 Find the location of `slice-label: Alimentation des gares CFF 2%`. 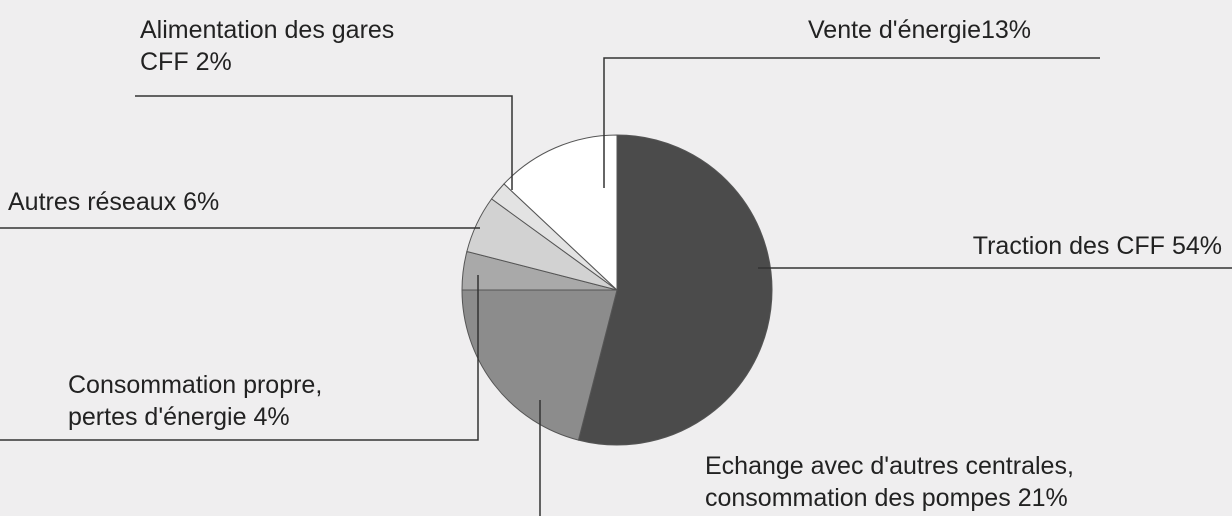

slice-label: Alimentation des gares CFF 2% is located at coordinates (267, 46).